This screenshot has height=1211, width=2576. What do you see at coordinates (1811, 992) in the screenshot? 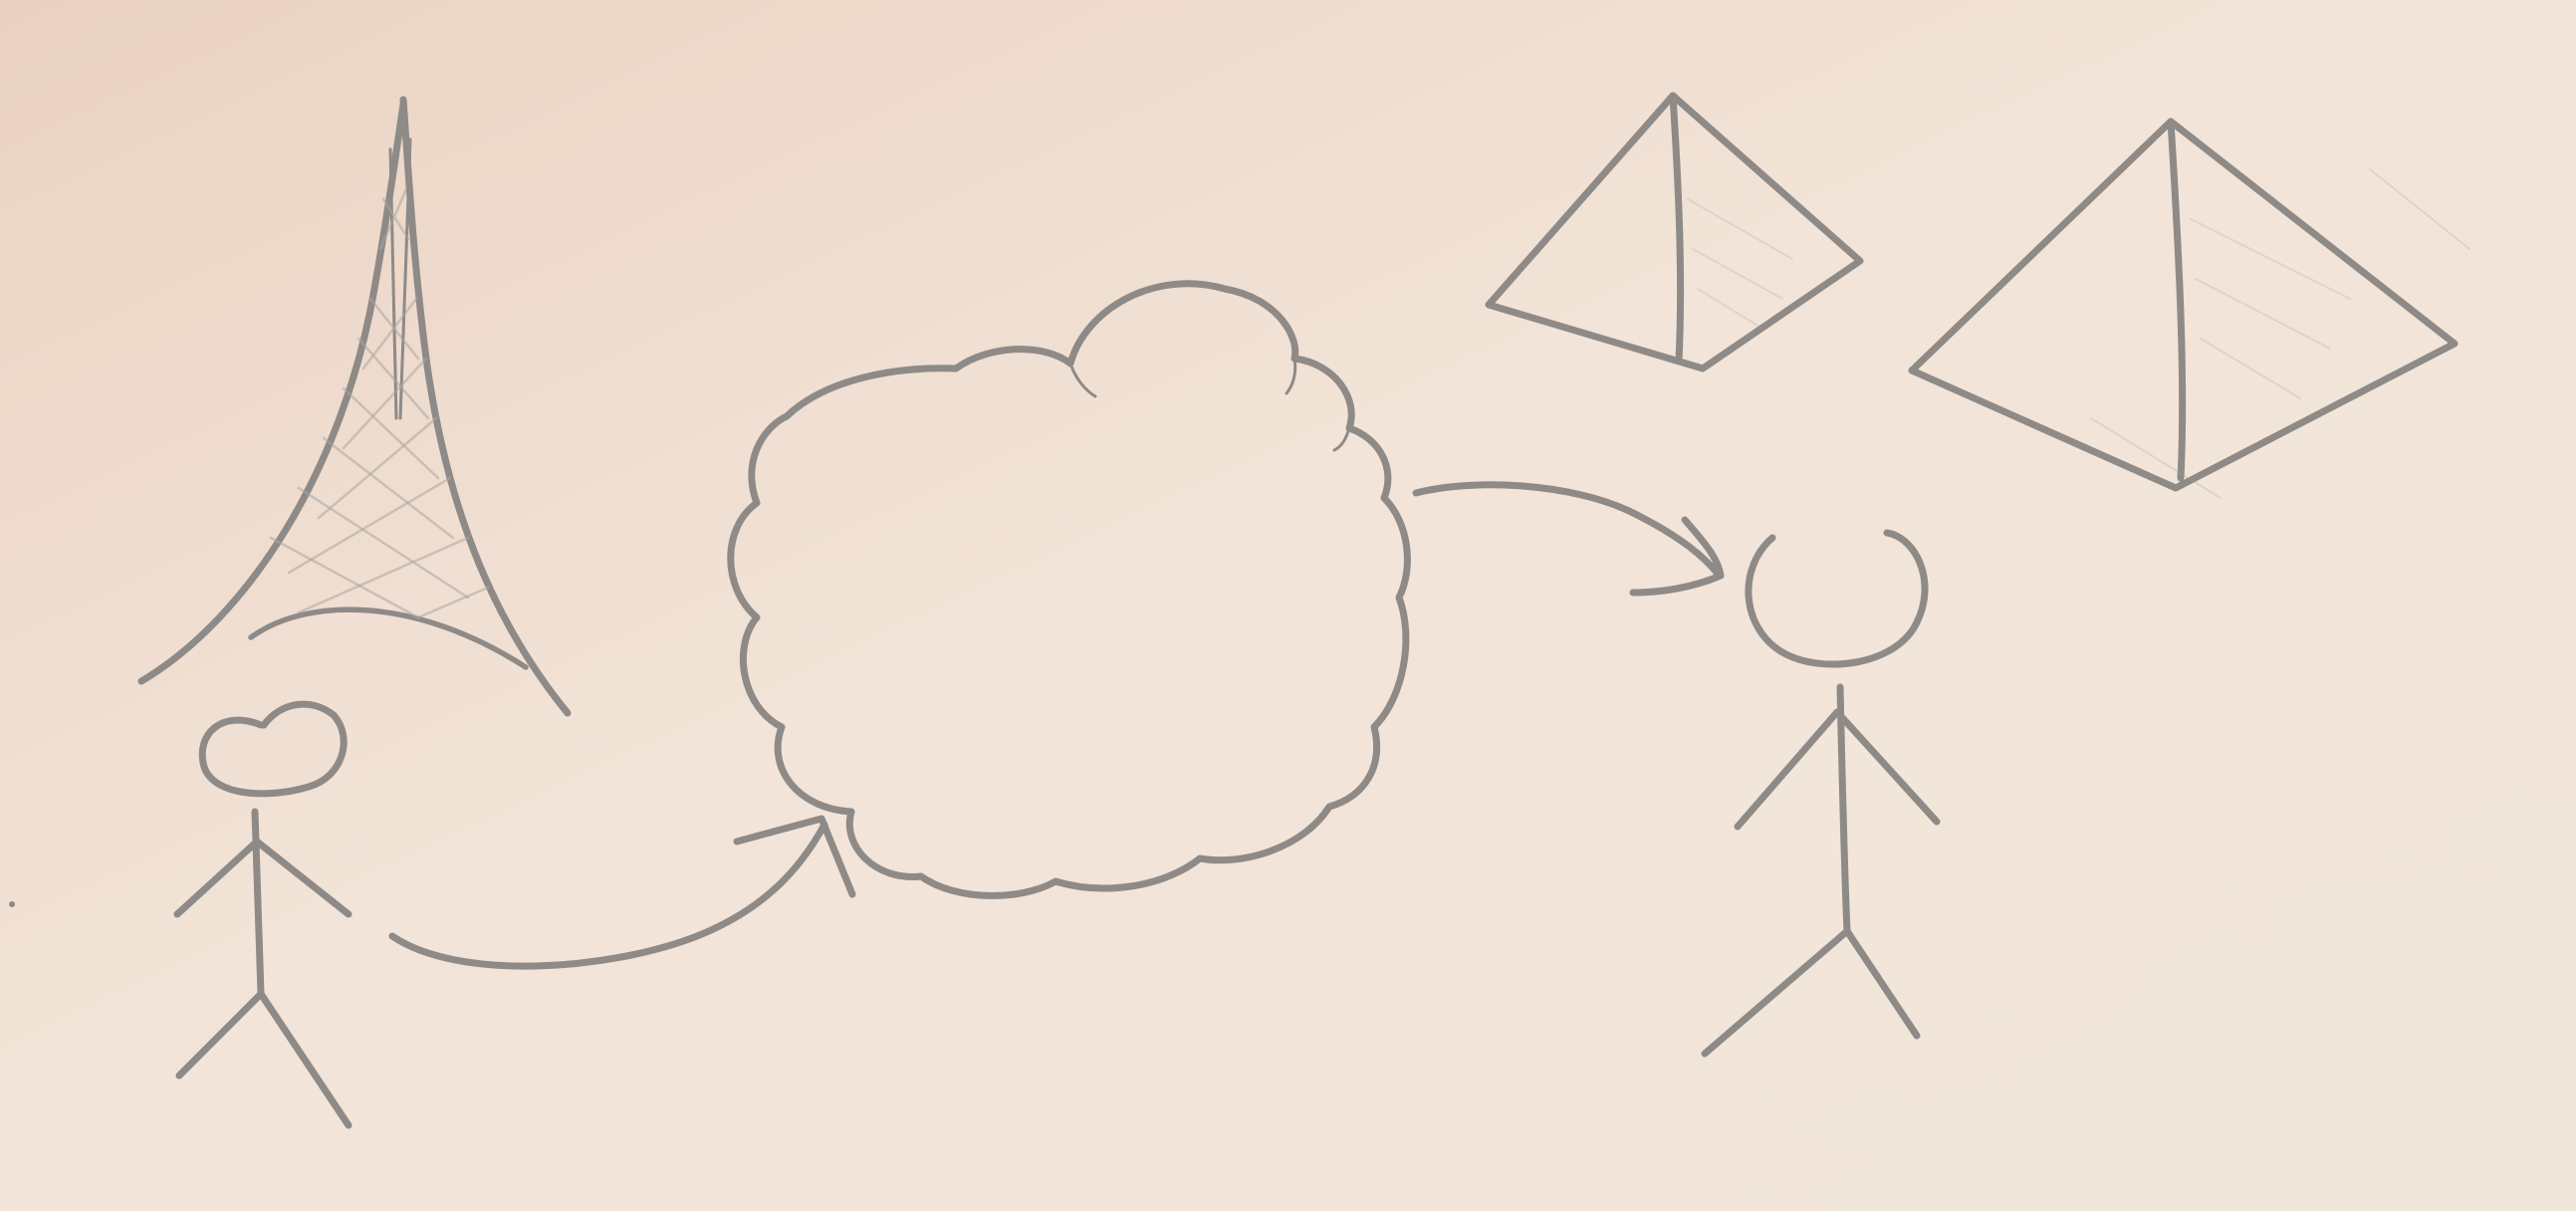
I see `right-figure-legs` at bounding box center [1811, 992].